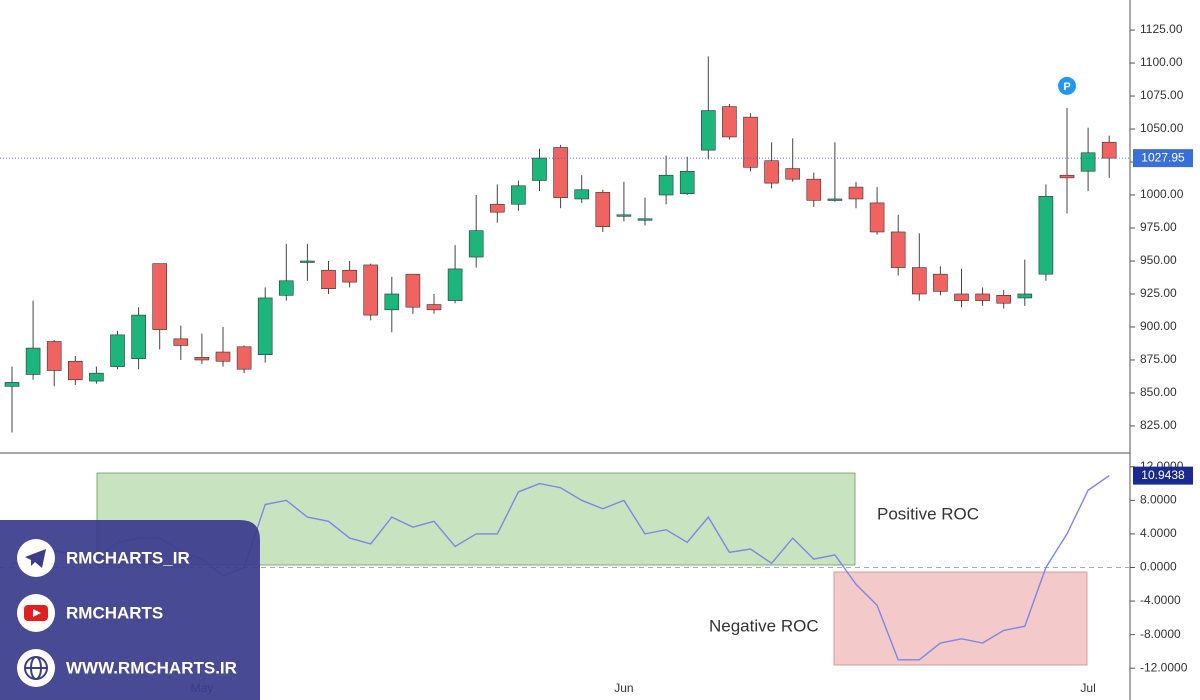 Image resolution: width=1200 pixels, height=700 pixels. I want to click on y-tick-label: 850.00, so click(1158, 392).